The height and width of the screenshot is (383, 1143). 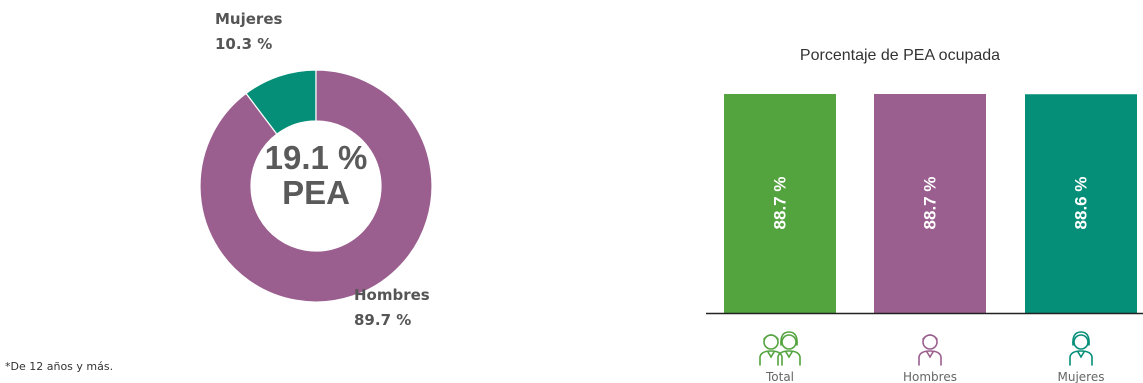 I want to click on donut-center-label: PEA, so click(x=316, y=192).